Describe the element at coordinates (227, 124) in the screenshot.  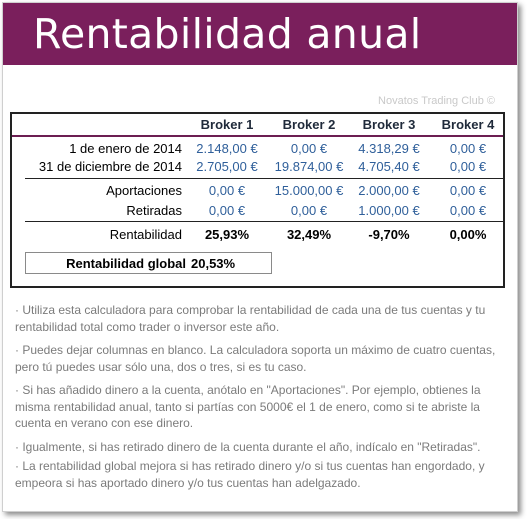
I see `column-header-broker-1: Broker 1` at that location.